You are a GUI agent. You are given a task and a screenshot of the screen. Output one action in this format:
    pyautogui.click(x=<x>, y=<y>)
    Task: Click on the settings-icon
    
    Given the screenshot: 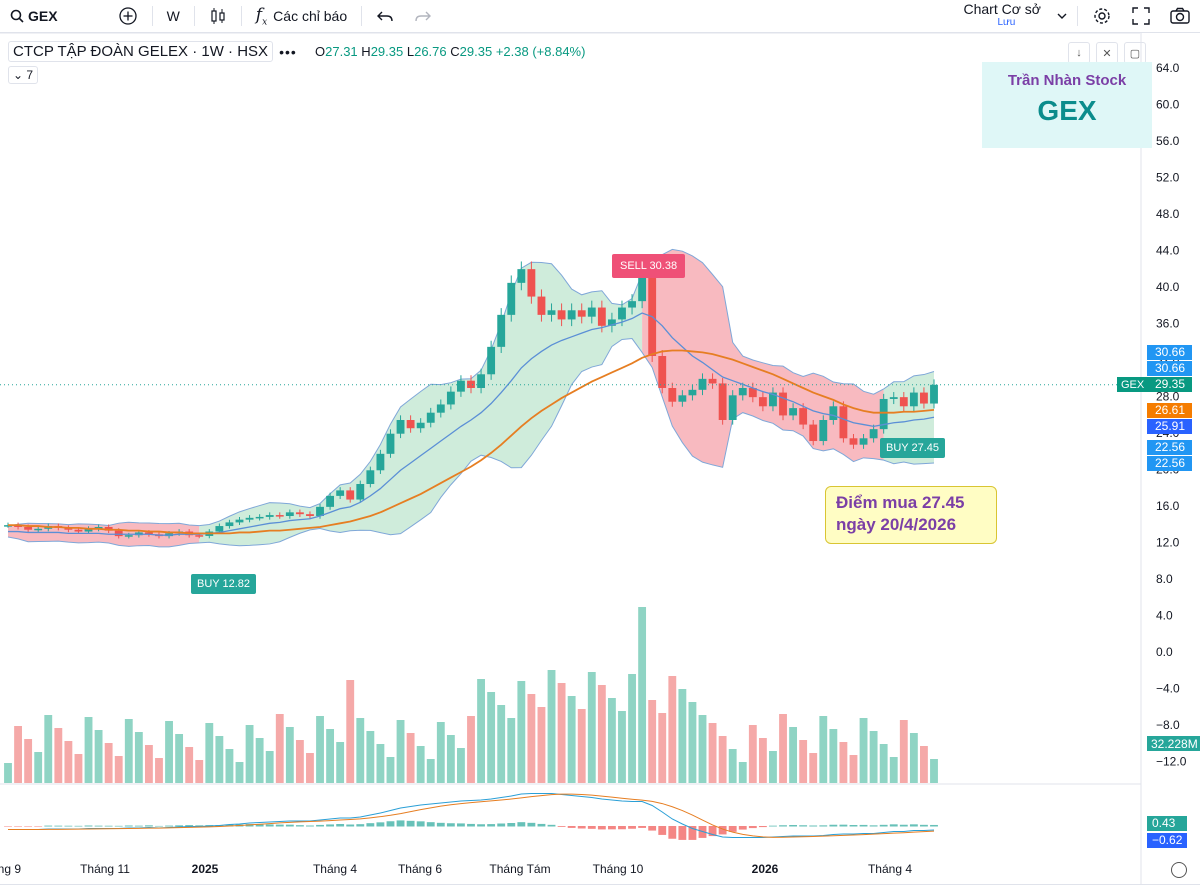 What is the action you would take?
    pyautogui.click(x=1179, y=870)
    